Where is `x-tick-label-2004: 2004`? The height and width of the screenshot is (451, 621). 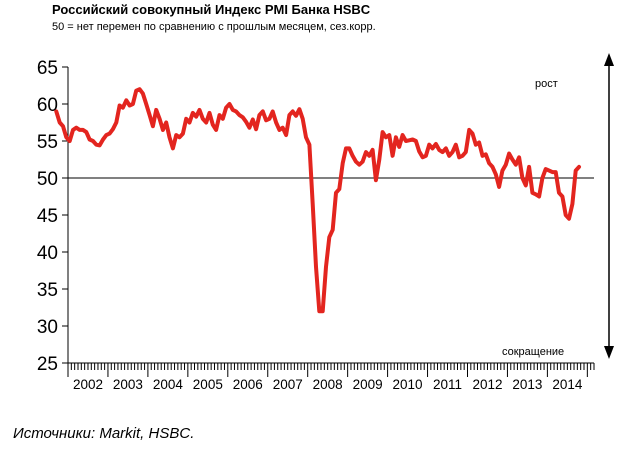 x-tick-label-2004: 2004 is located at coordinates (168, 384).